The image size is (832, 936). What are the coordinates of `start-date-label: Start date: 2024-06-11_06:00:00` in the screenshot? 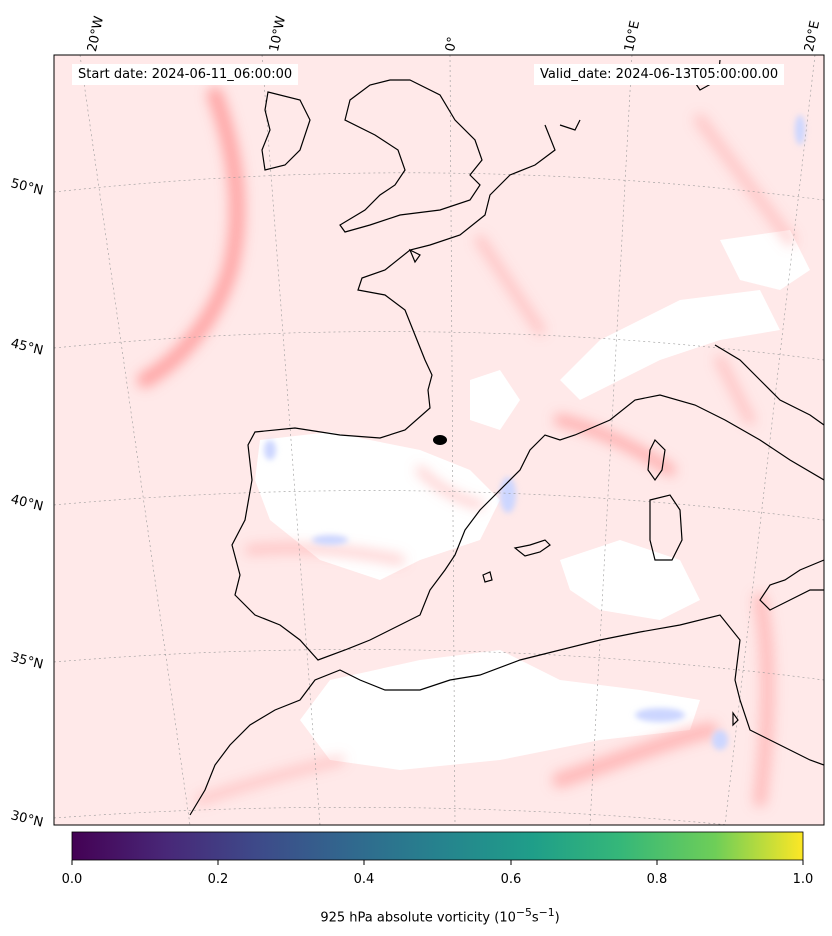 It's located at (185, 74).